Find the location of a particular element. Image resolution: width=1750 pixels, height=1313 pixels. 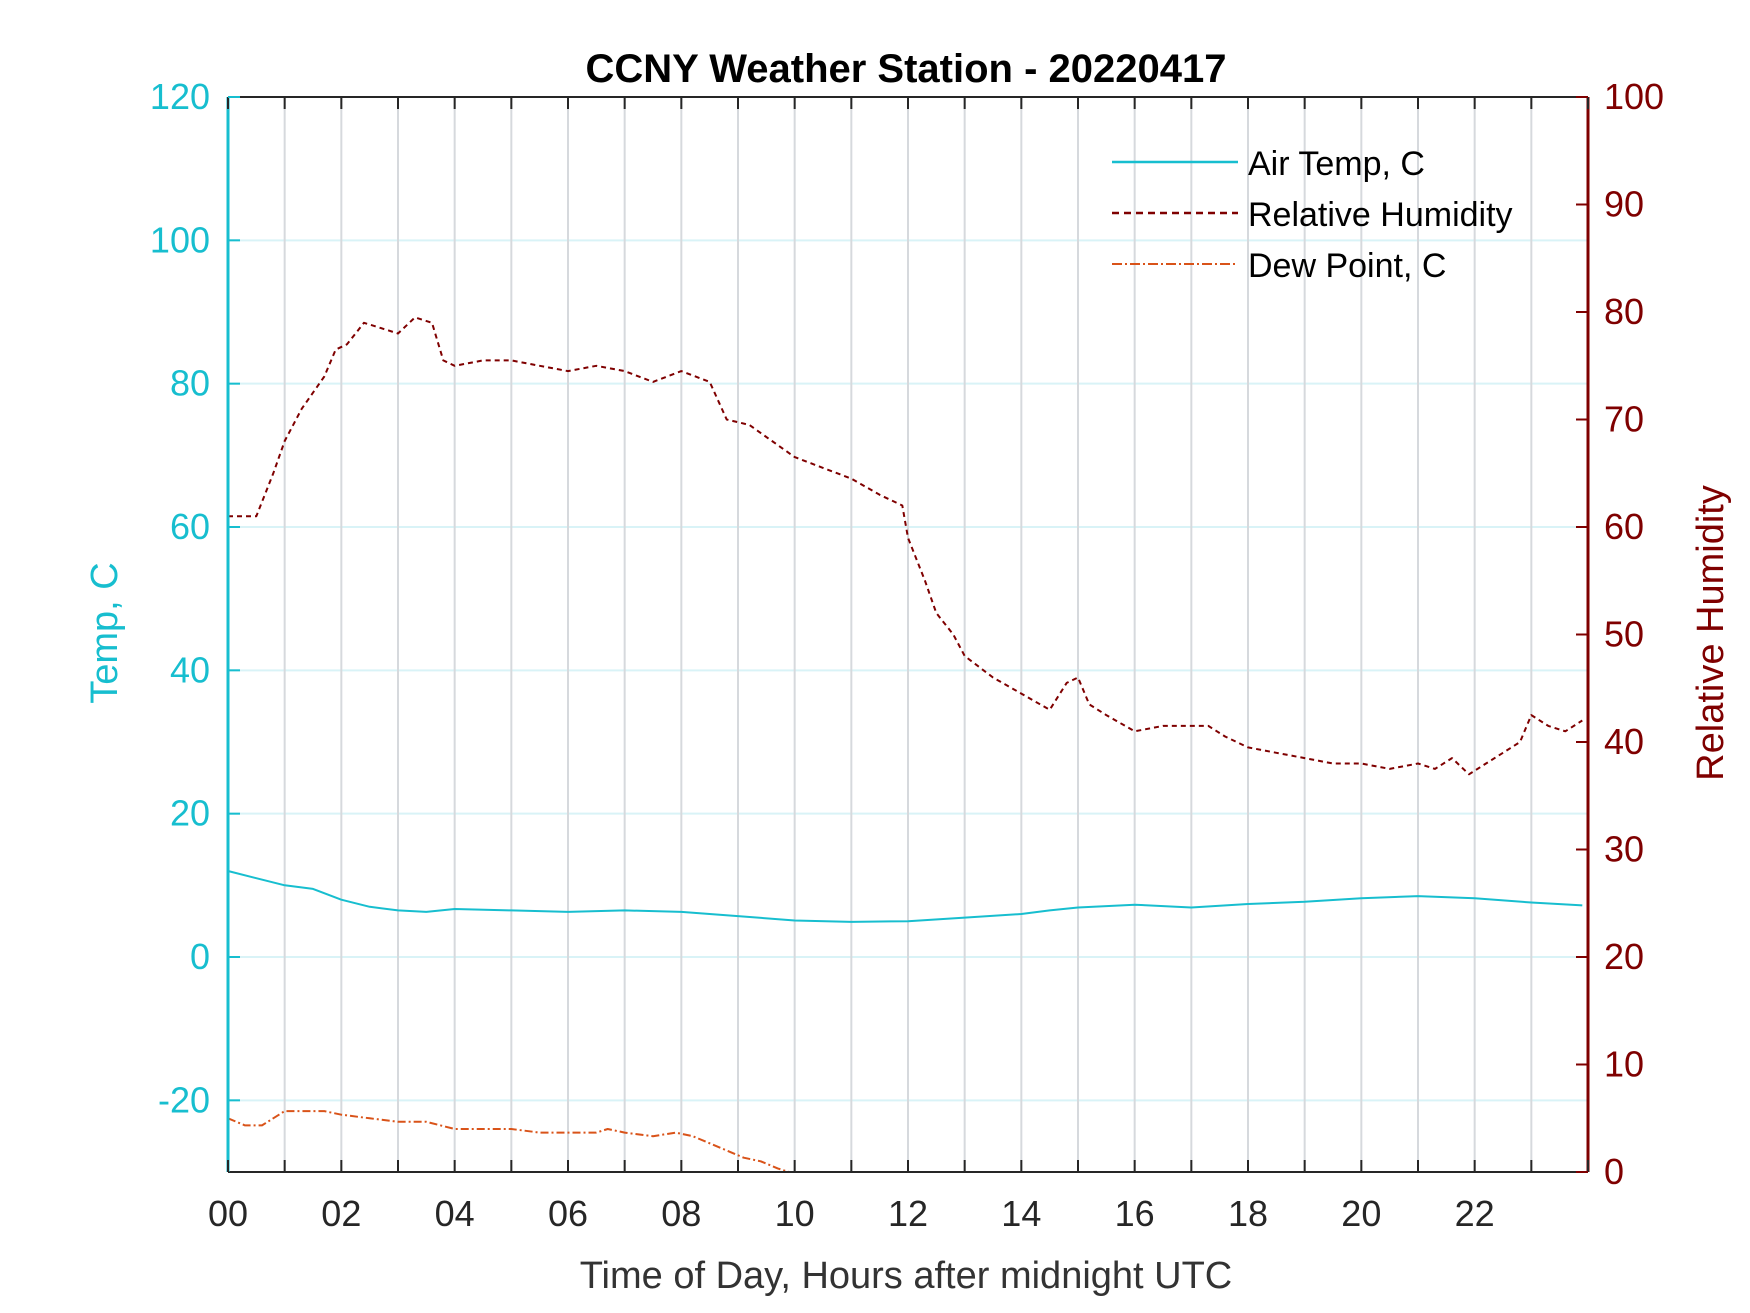

x-tick-label: 22 is located at coordinates (1475, 1213).